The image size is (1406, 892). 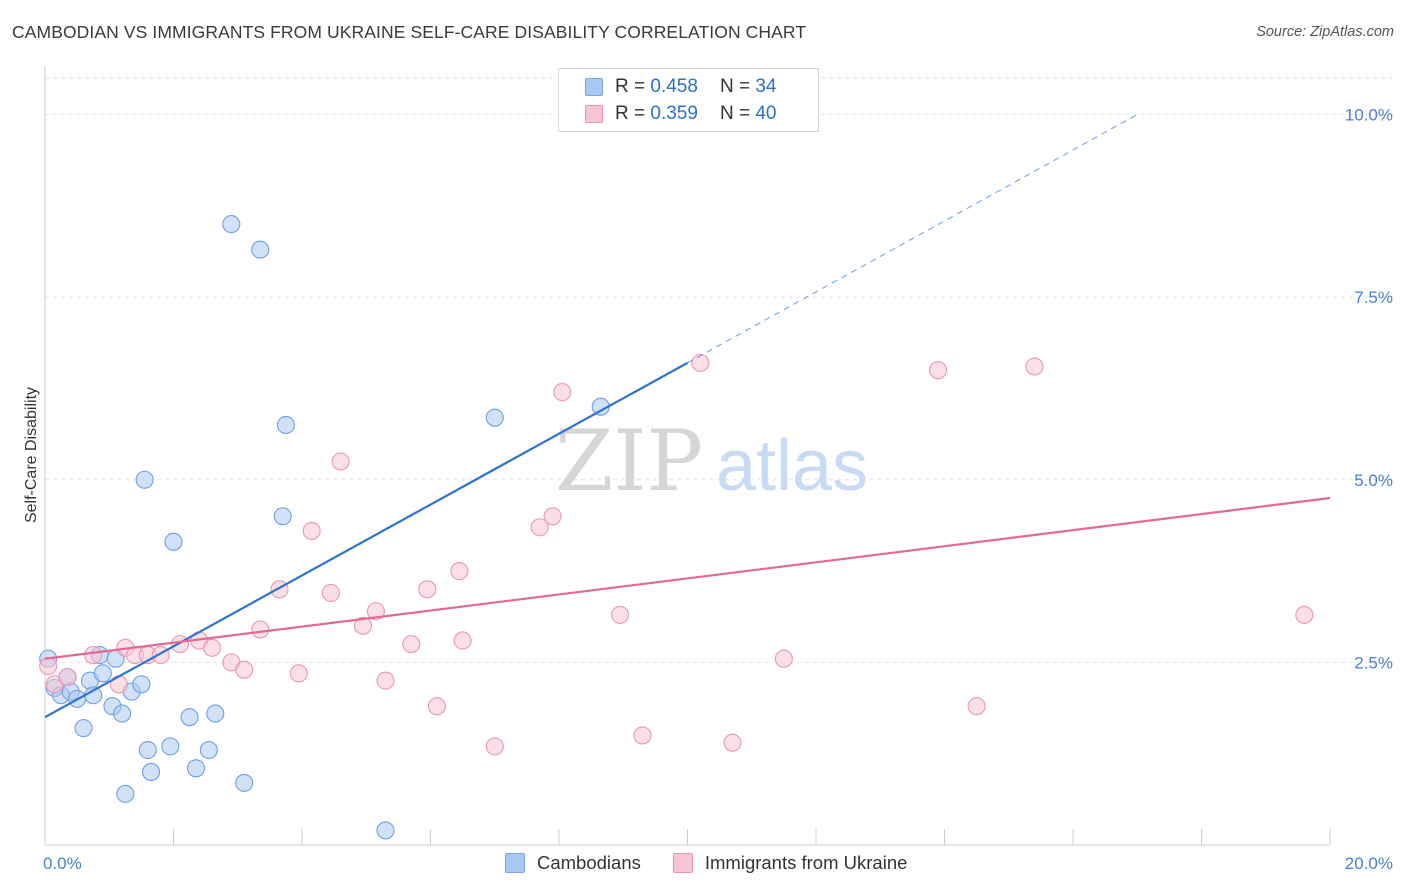 What do you see at coordinates (806, 862) in the screenshot?
I see `legend-label-ukraine: Immigrants from Ukraine` at bounding box center [806, 862].